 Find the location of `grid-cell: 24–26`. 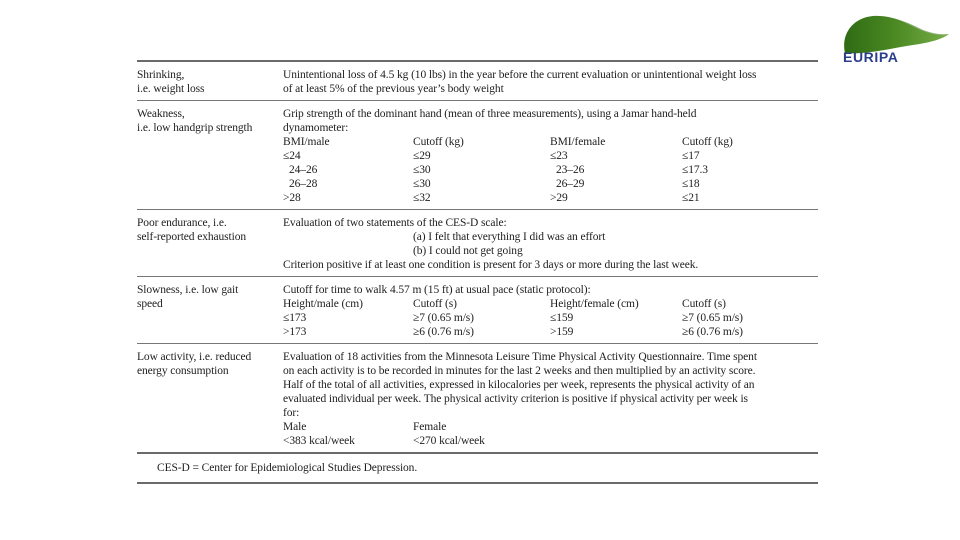

grid-cell: 24–26 is located at coordinates (303, 170).